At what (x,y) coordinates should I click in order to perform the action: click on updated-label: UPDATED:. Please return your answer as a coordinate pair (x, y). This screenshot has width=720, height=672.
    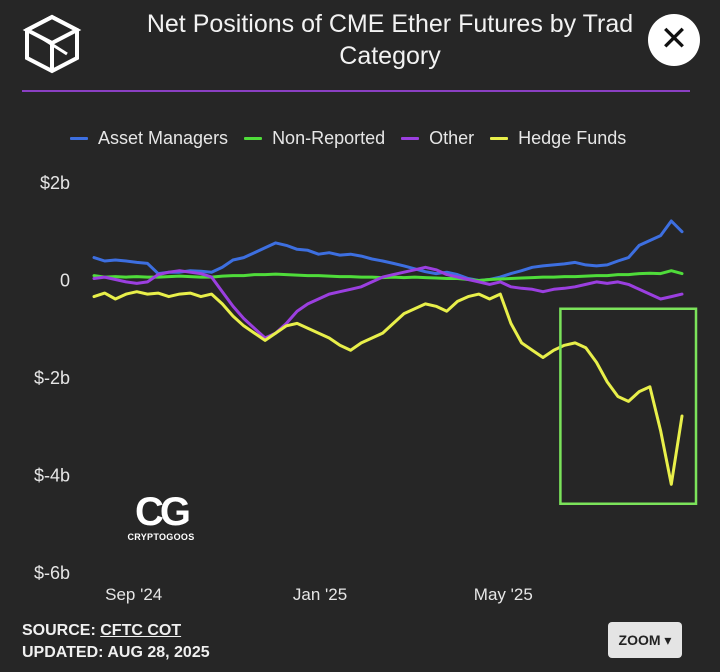
    Looking at the image, I should click on (63, 652).